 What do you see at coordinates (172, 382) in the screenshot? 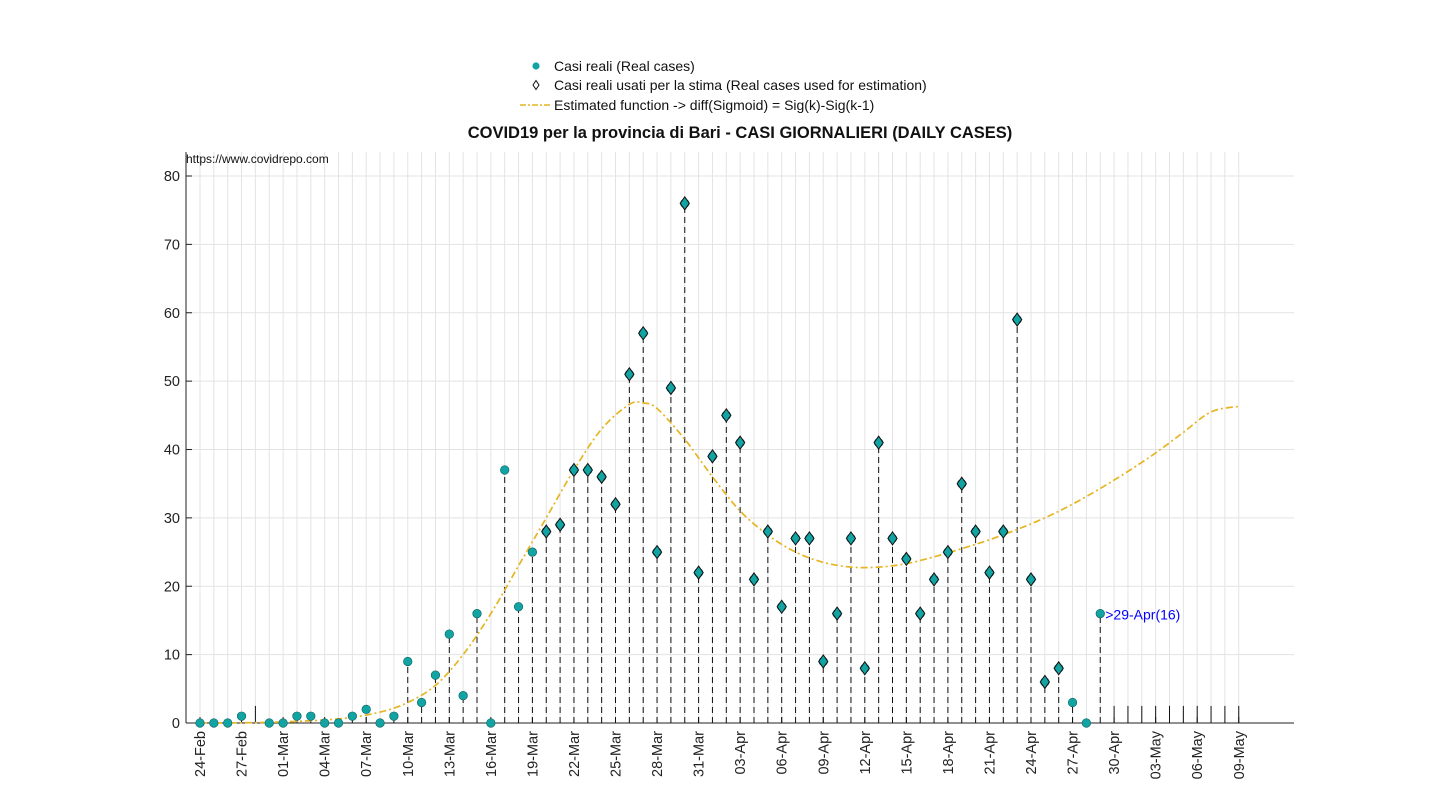
I see `y-tick-label: 50` at bounding box center [172, 382].